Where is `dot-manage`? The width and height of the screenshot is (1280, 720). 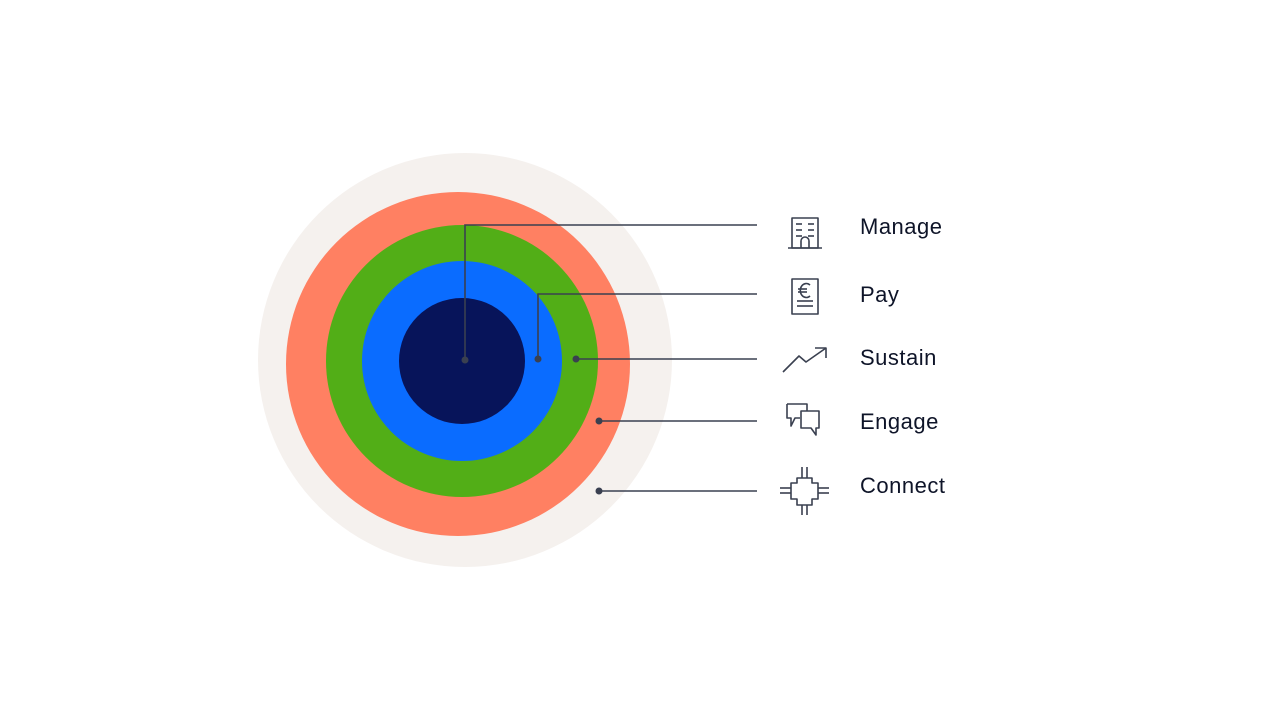
dot-manage is located at coordinates (465, 360).